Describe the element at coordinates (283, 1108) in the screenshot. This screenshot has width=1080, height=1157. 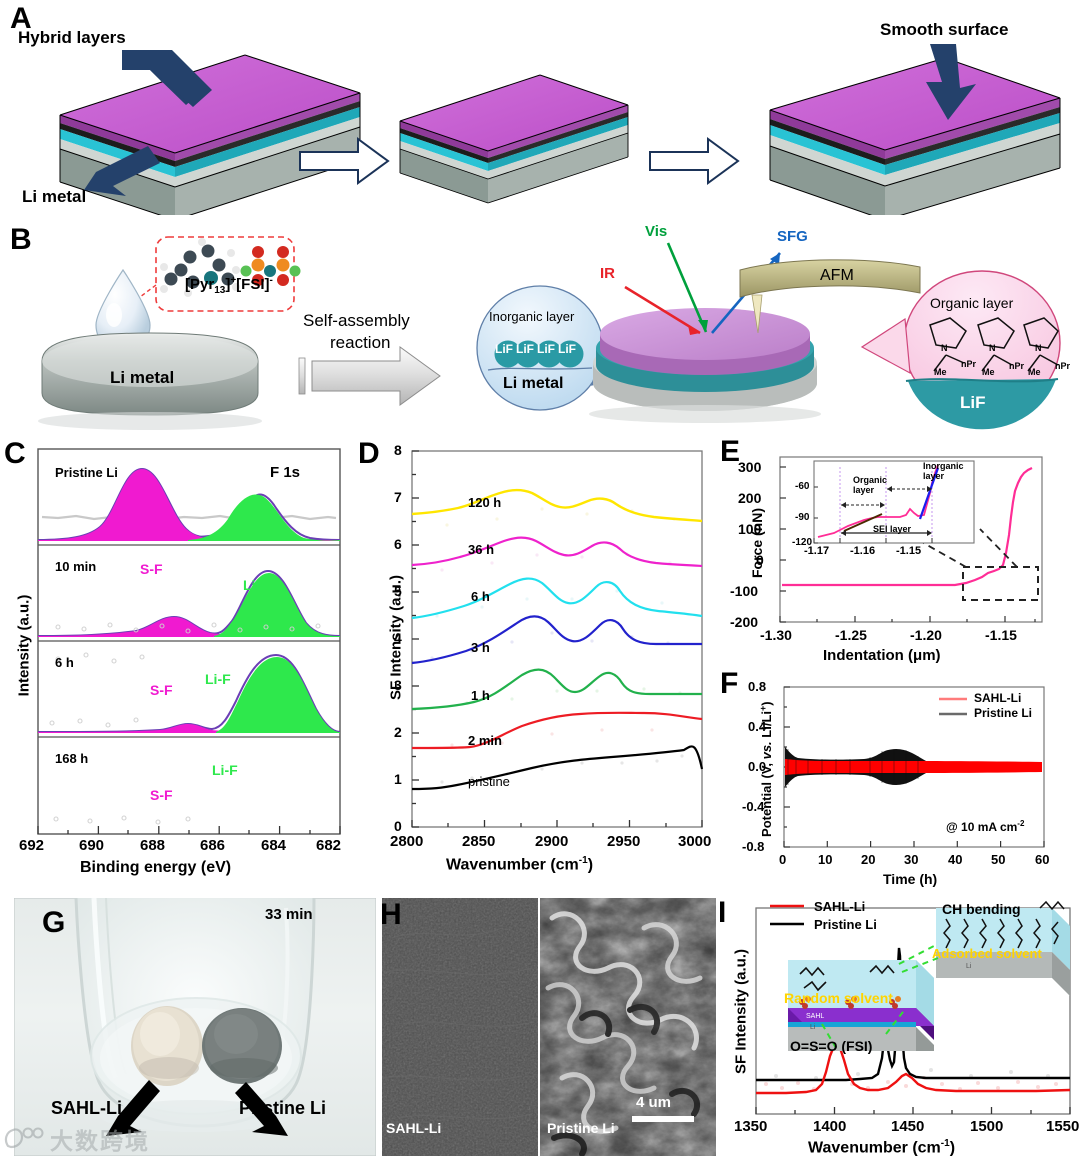
I see `panel-g-annotation-pristine: Pristine Li` at that location.